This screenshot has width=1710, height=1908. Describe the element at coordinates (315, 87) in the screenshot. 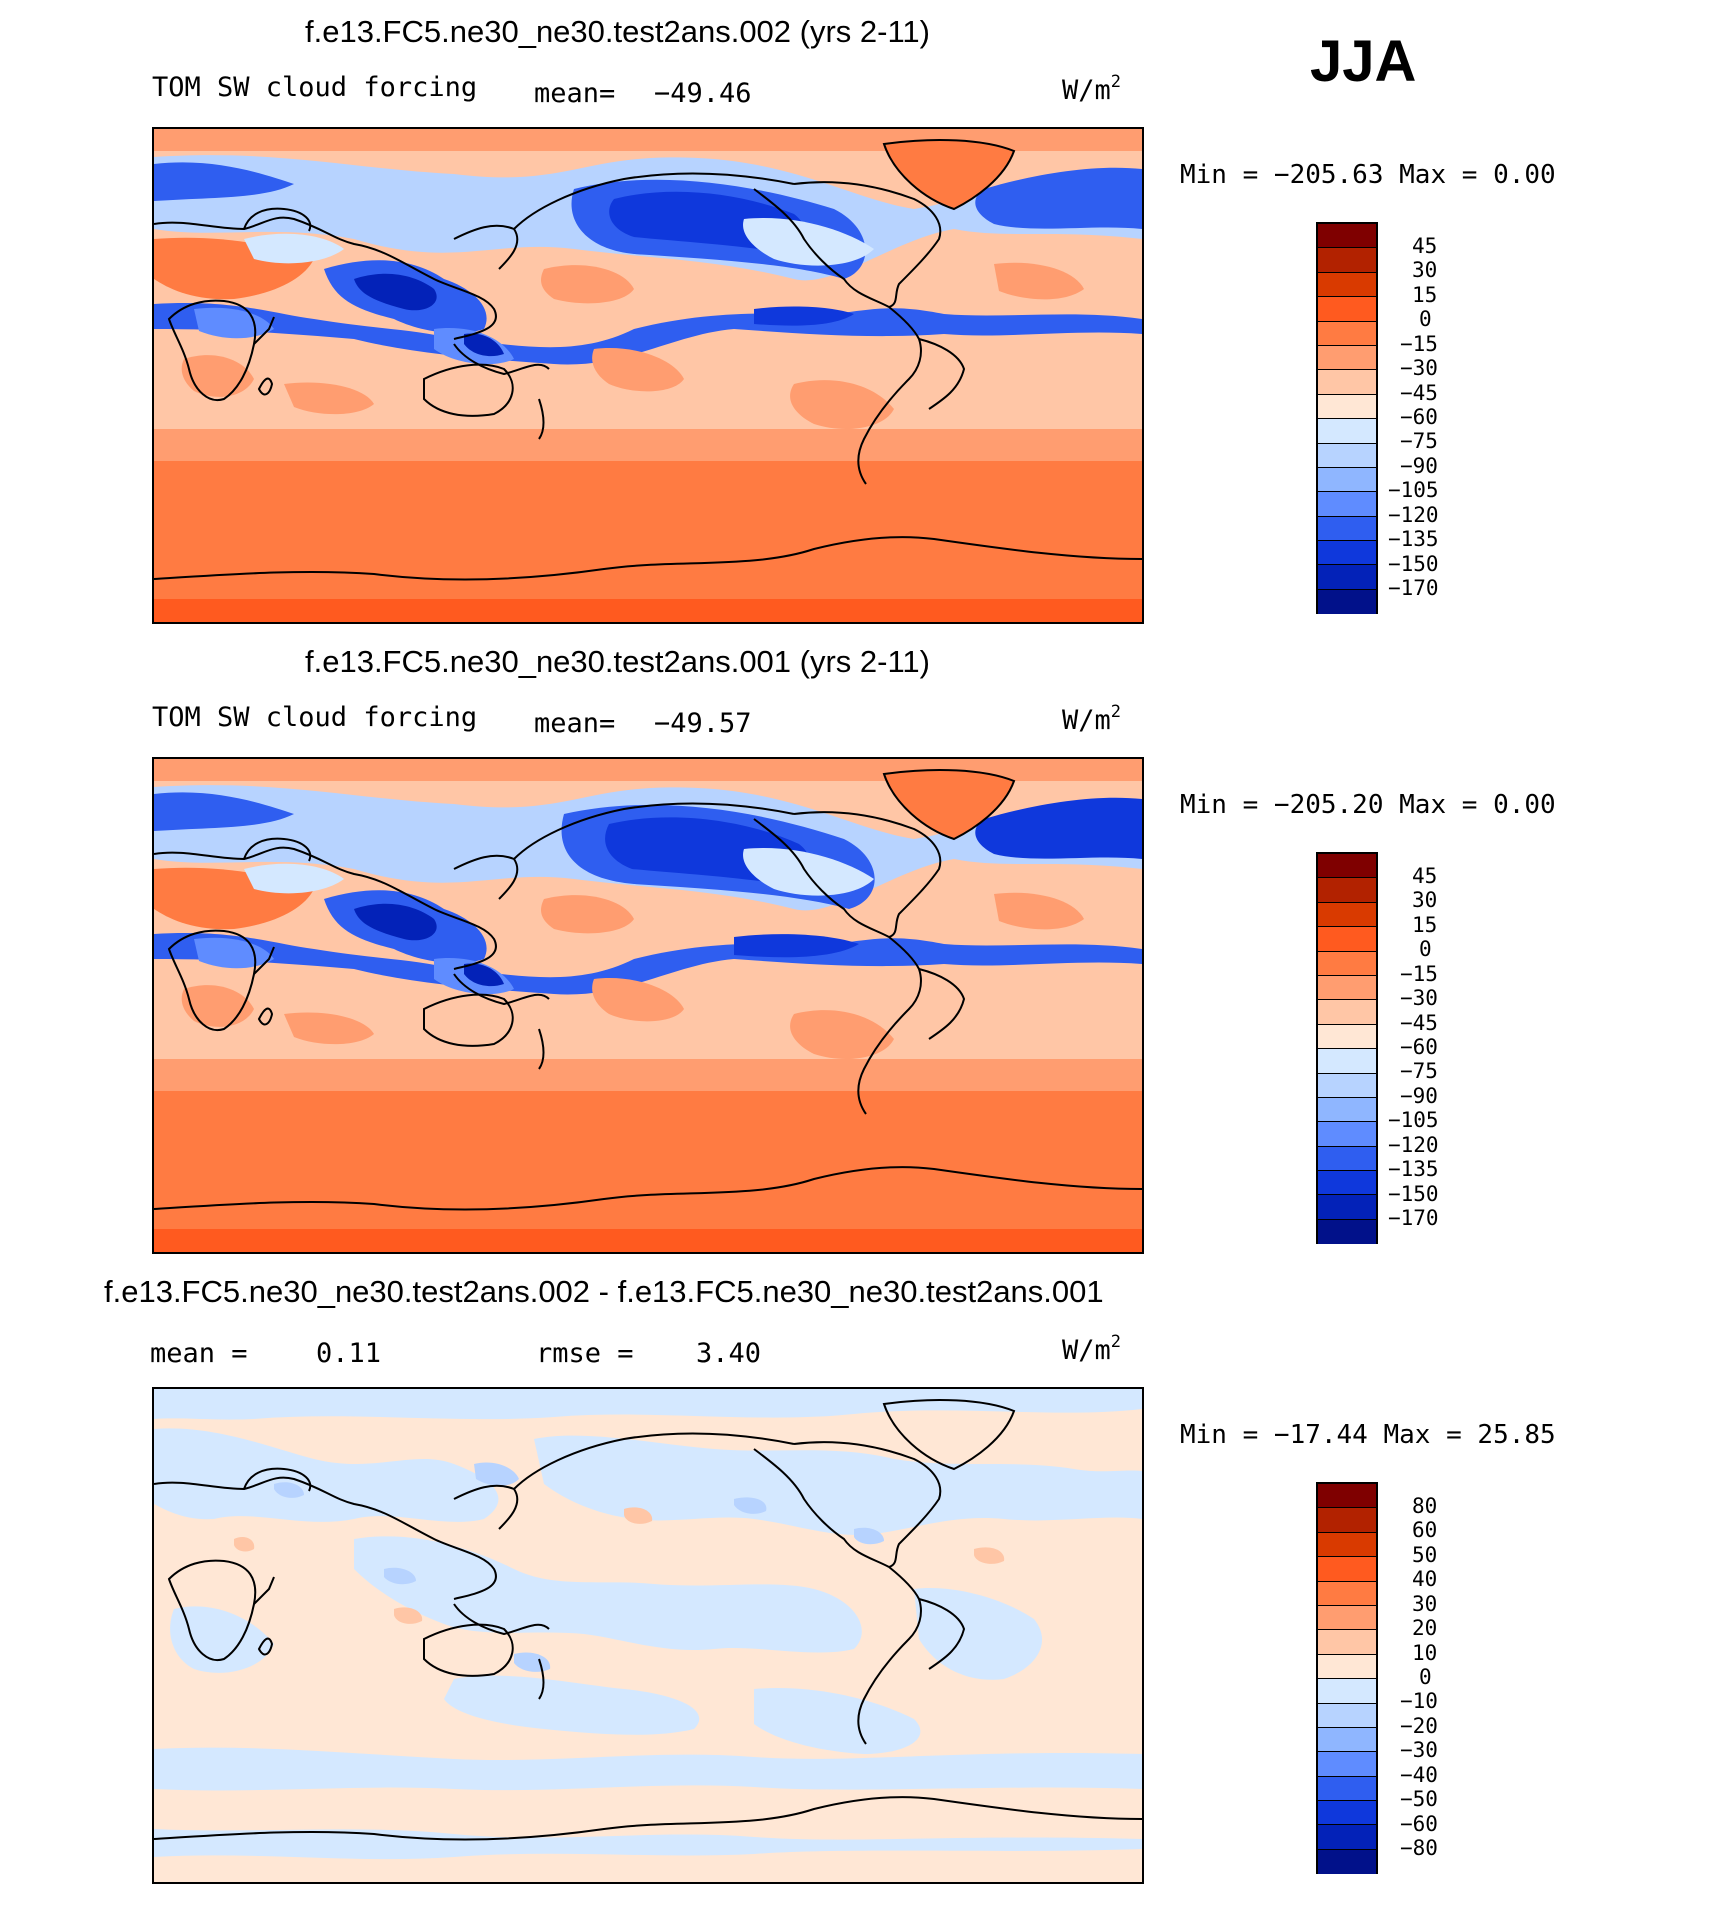

I see `panel-1-variable-label: TOM SW cloud forcing` at that location.